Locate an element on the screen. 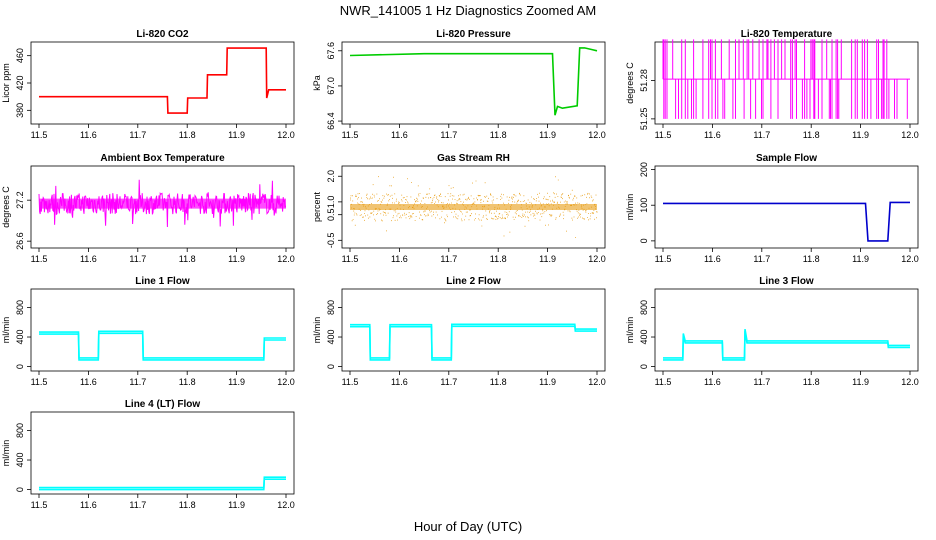  y-tick-label: 67.0 is located at coordinates (331, 86).